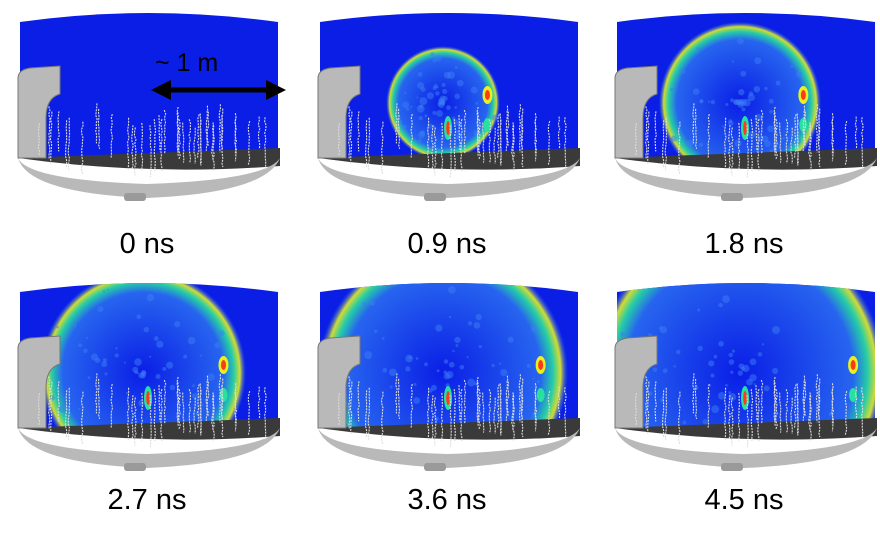 The image size is (880, 537). I want to click on frame-time-label: 2.7 ns, so click(147, 500).